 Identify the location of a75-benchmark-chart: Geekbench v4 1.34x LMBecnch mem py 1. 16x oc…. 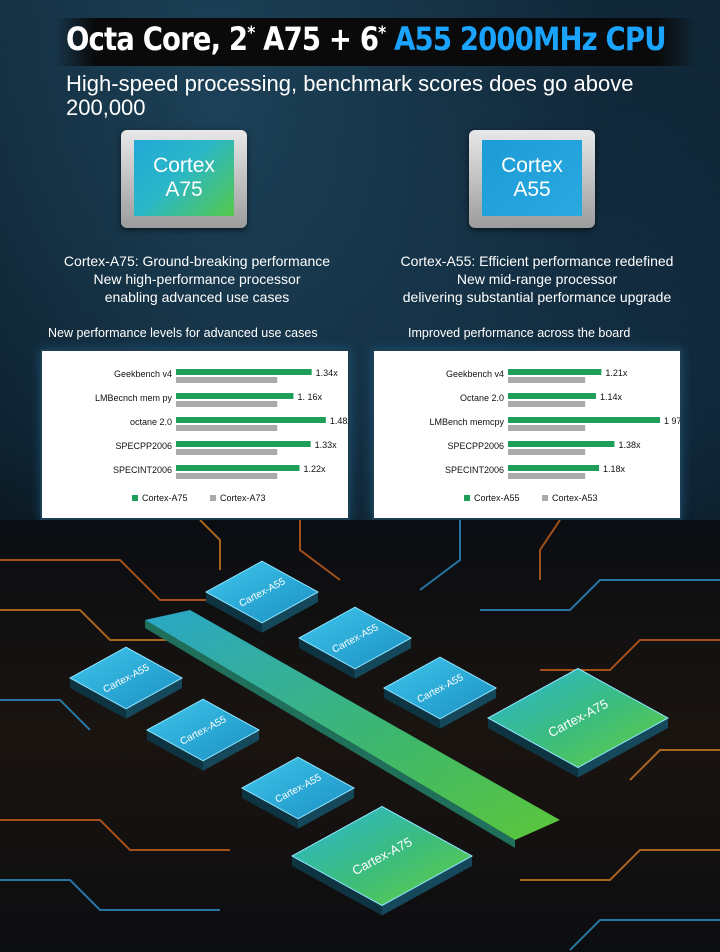
(195, 434).